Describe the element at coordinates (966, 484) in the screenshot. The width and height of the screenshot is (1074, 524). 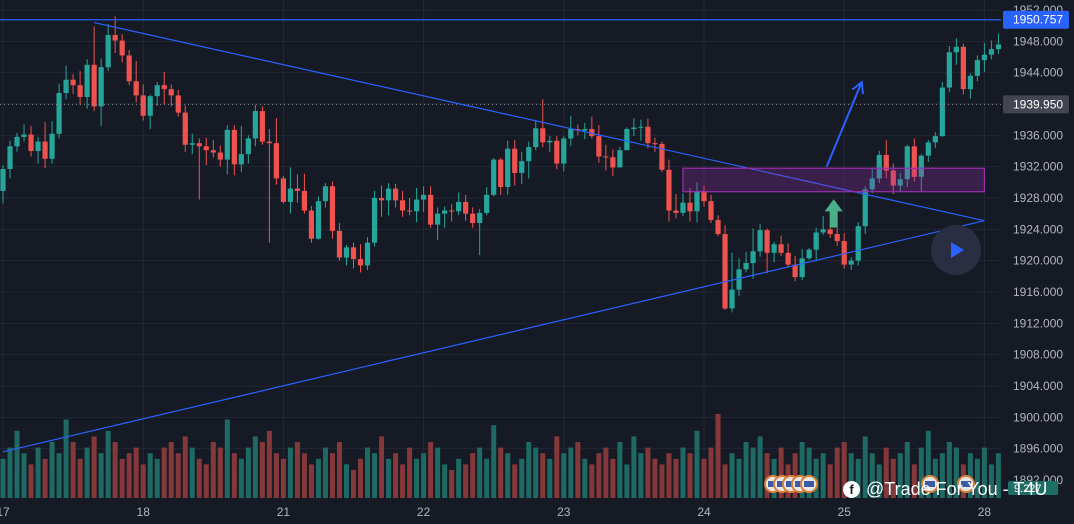
I see `event-marker-icon` at that location.